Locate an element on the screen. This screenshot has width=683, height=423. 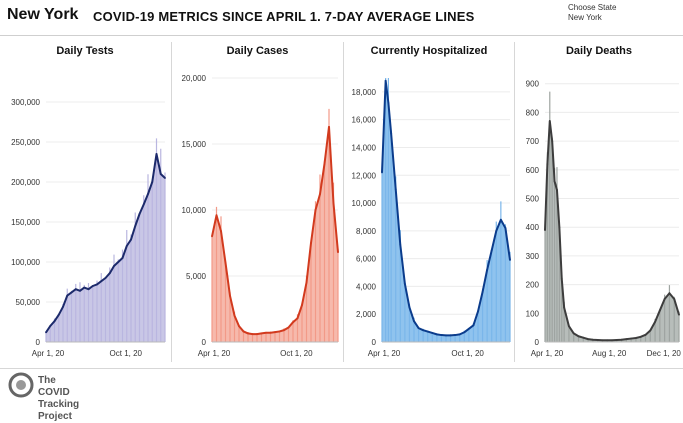
header-divider is located at coordinates (341, 35).